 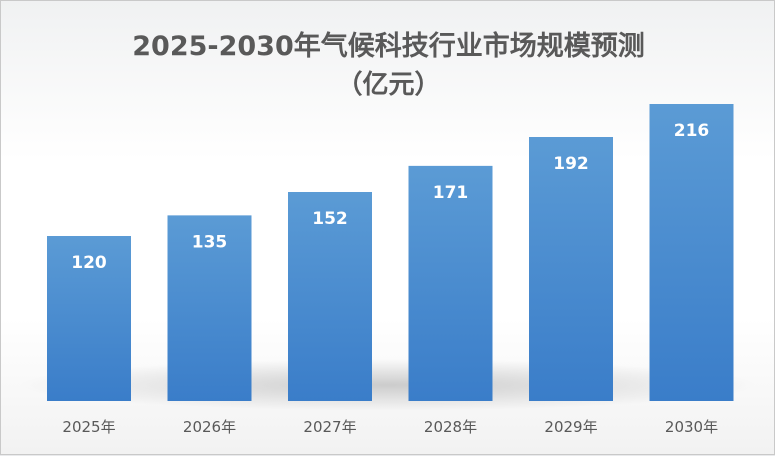 I want to click on x-tick-label-5: 2030年, so click(x=691, y=427).